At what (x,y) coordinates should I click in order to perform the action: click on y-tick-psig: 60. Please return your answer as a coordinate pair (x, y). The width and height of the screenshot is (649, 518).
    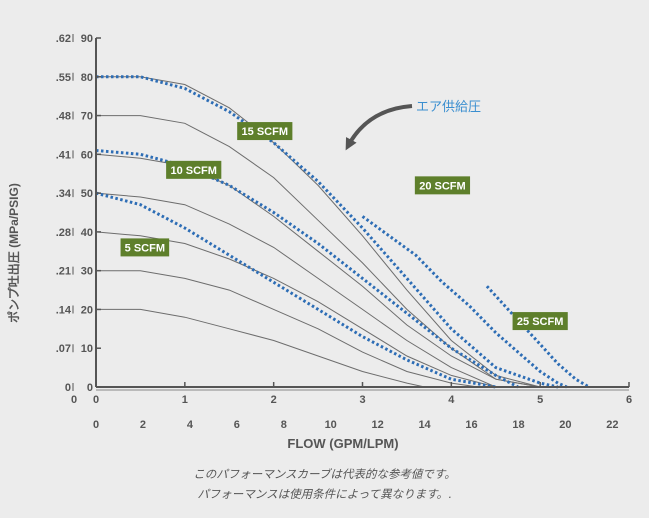
    Looking at the image, I should click on (87, 155).